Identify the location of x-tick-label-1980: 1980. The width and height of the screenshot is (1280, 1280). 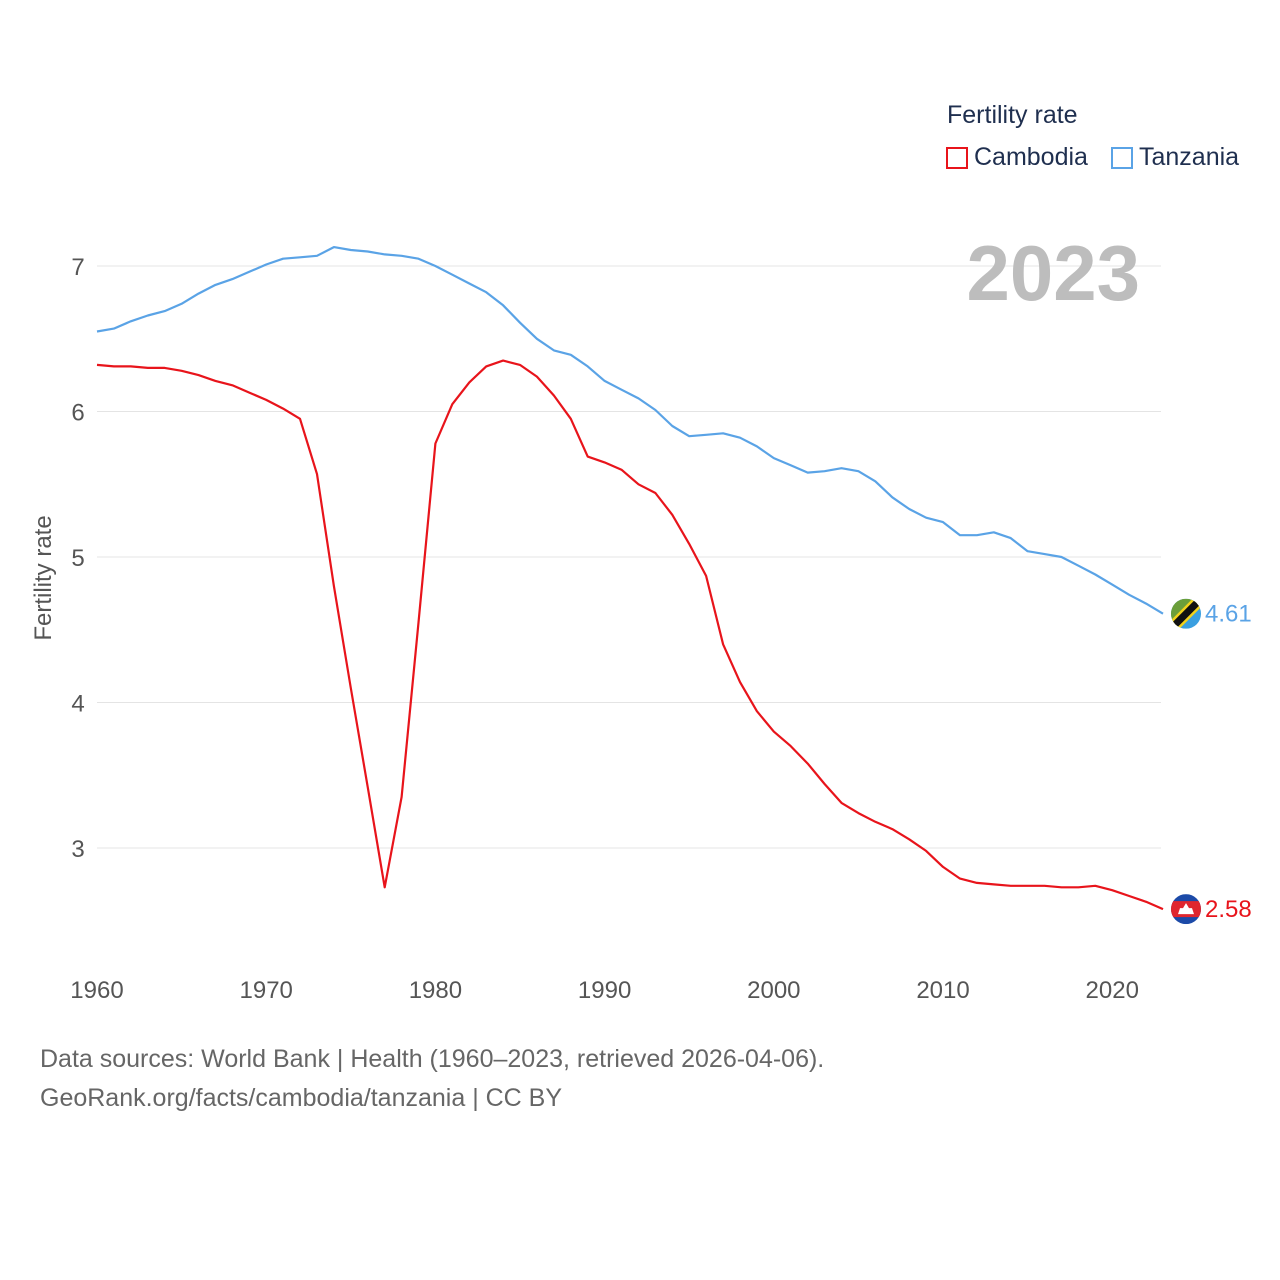
(435, 990).